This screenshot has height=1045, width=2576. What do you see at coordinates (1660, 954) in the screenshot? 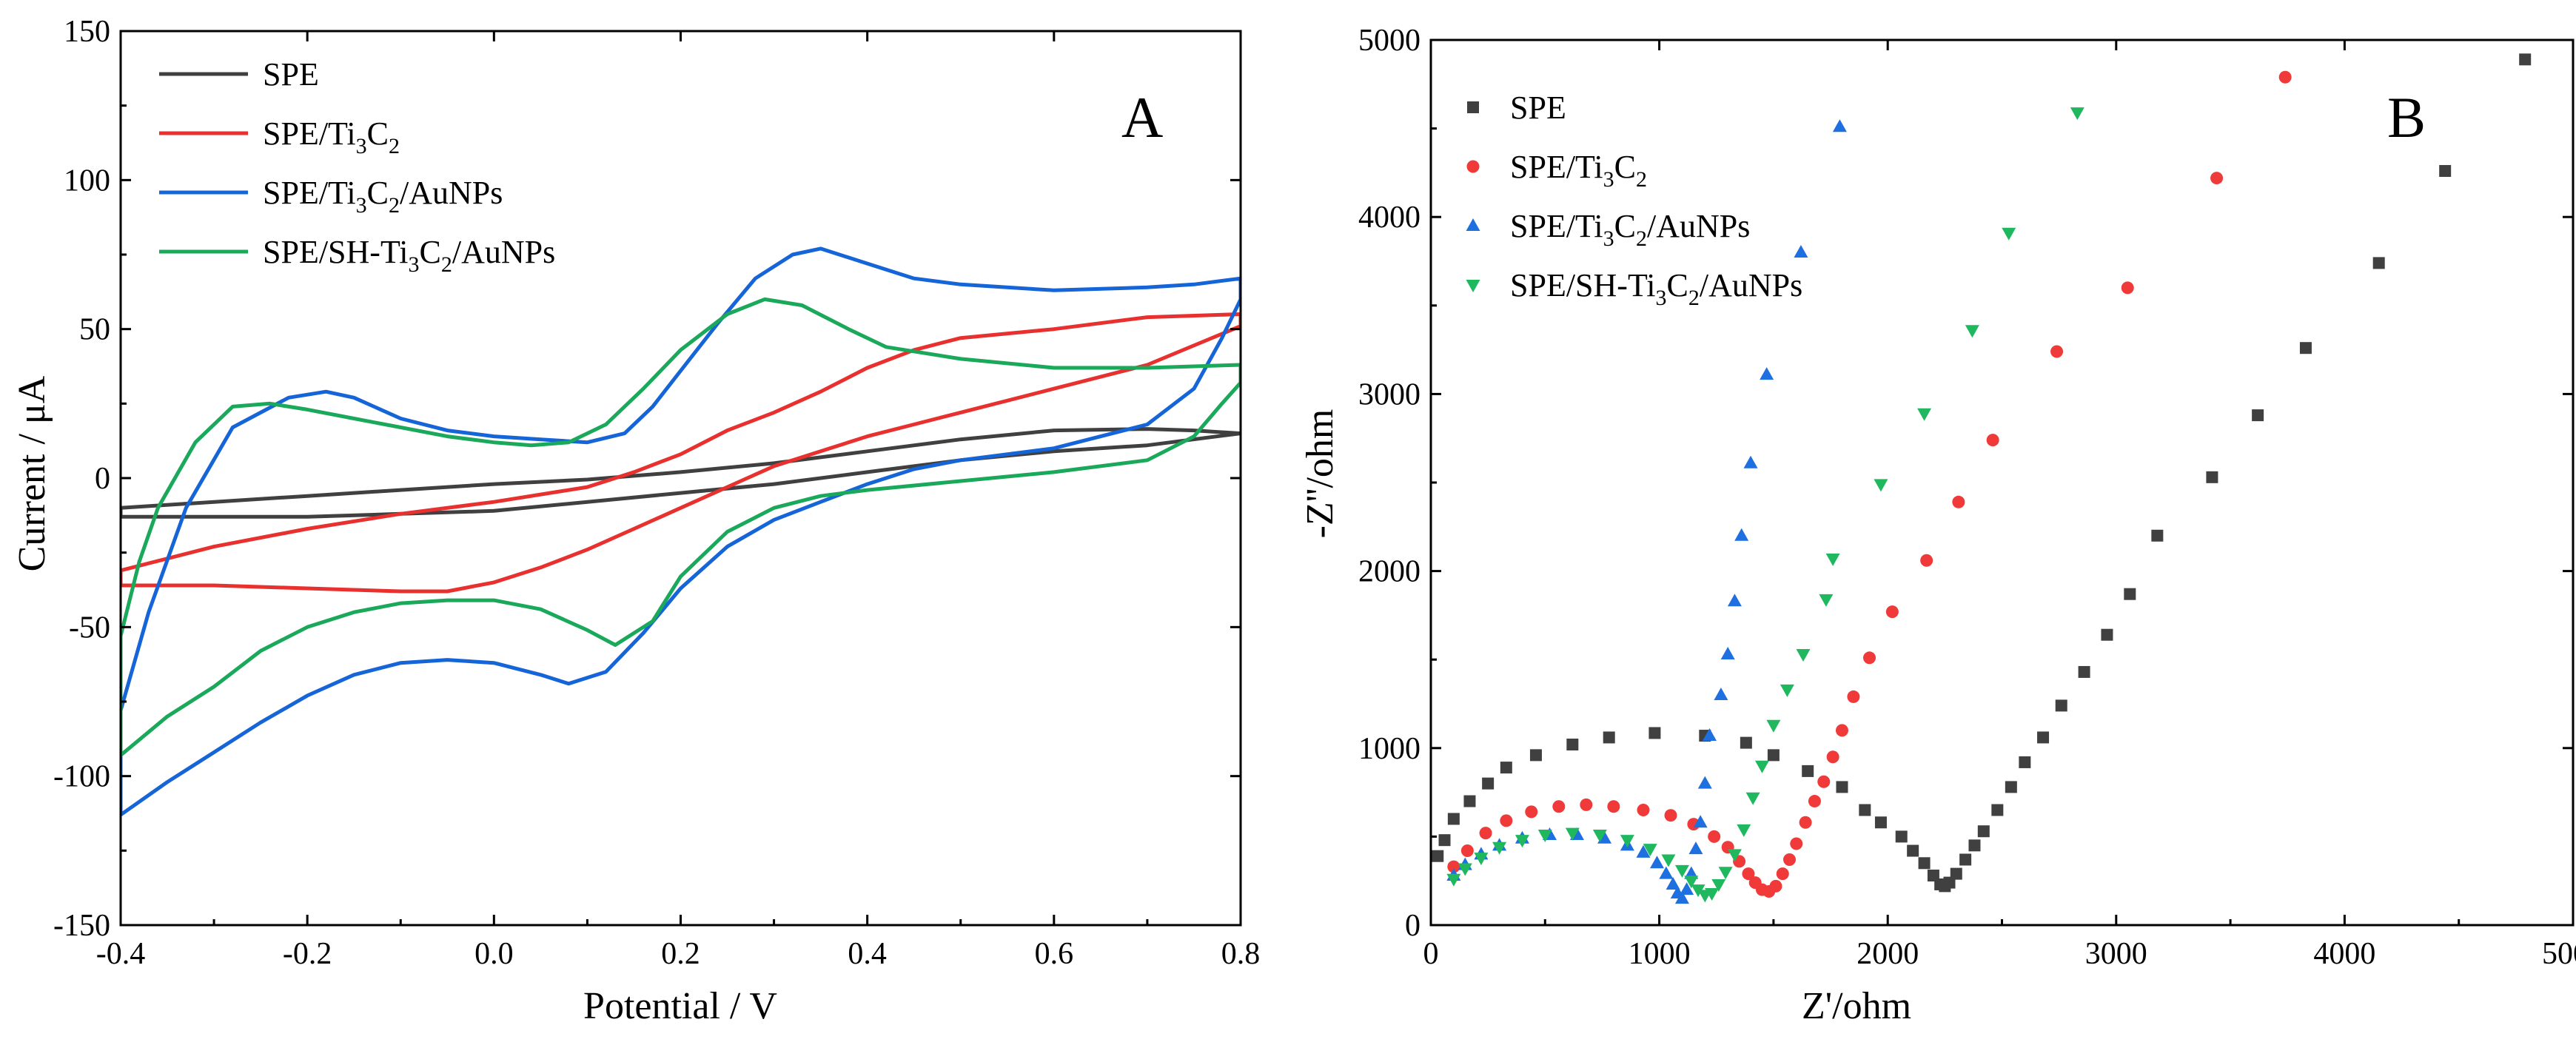
I see `panel-b-x-tick-label: 1000` at bounding box center [1660, 954].